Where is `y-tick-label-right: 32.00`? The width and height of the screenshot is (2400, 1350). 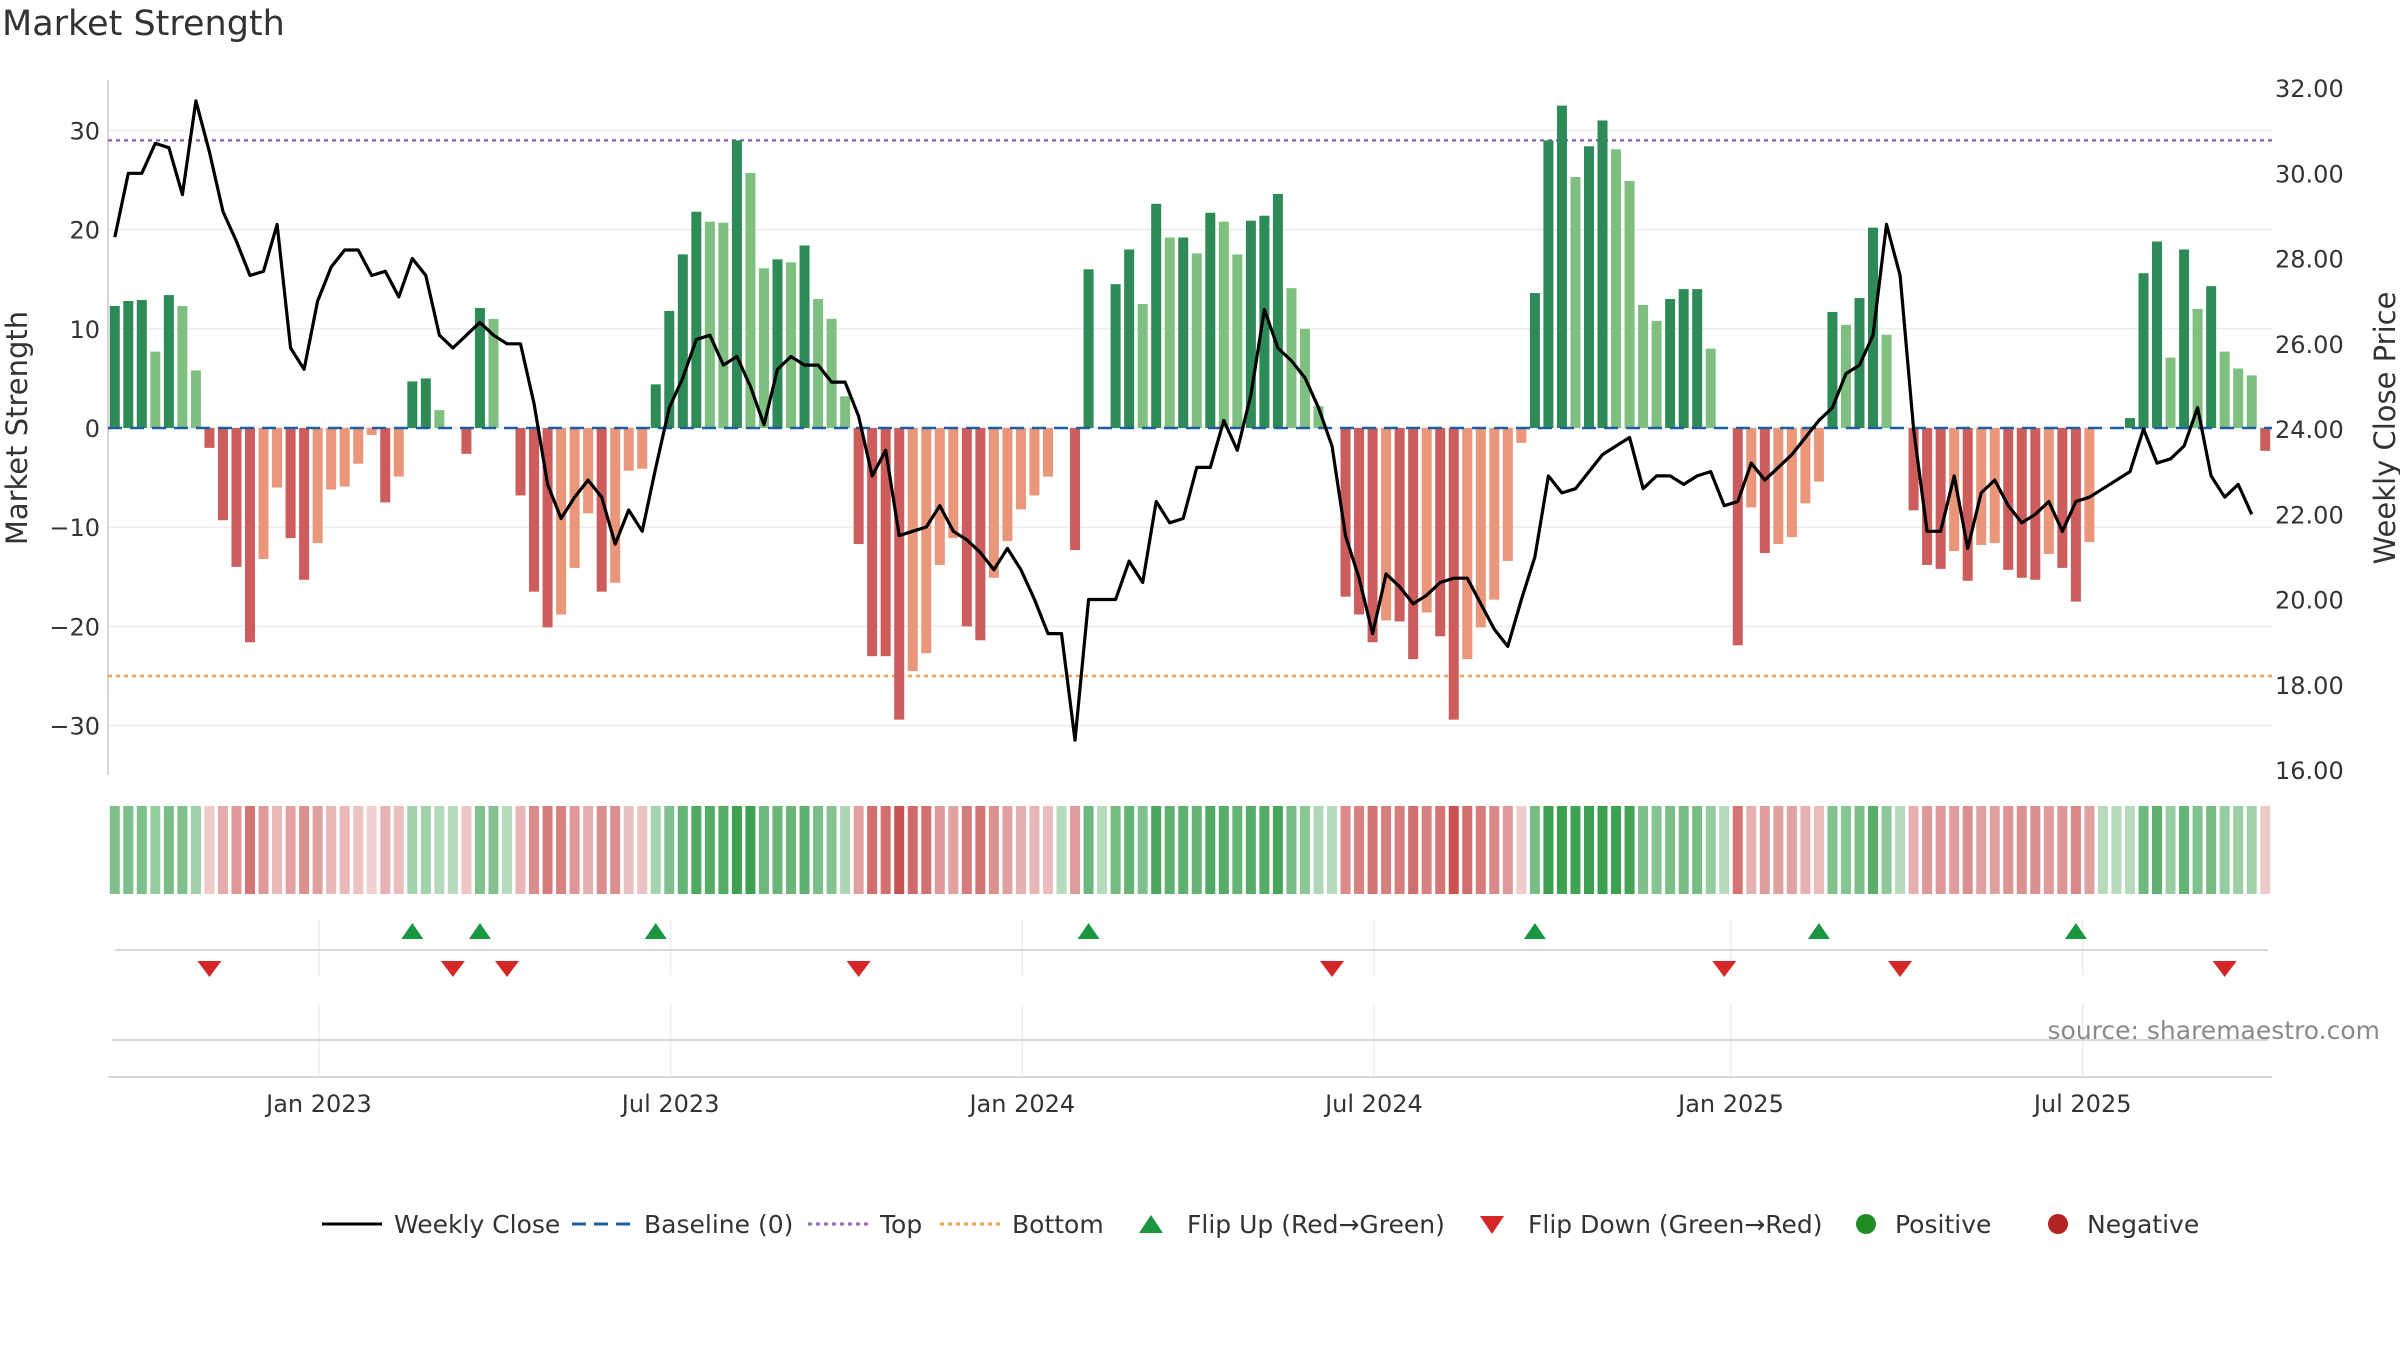
y-tick-label-right: 32.00 is located at coordinates (2309, 89).